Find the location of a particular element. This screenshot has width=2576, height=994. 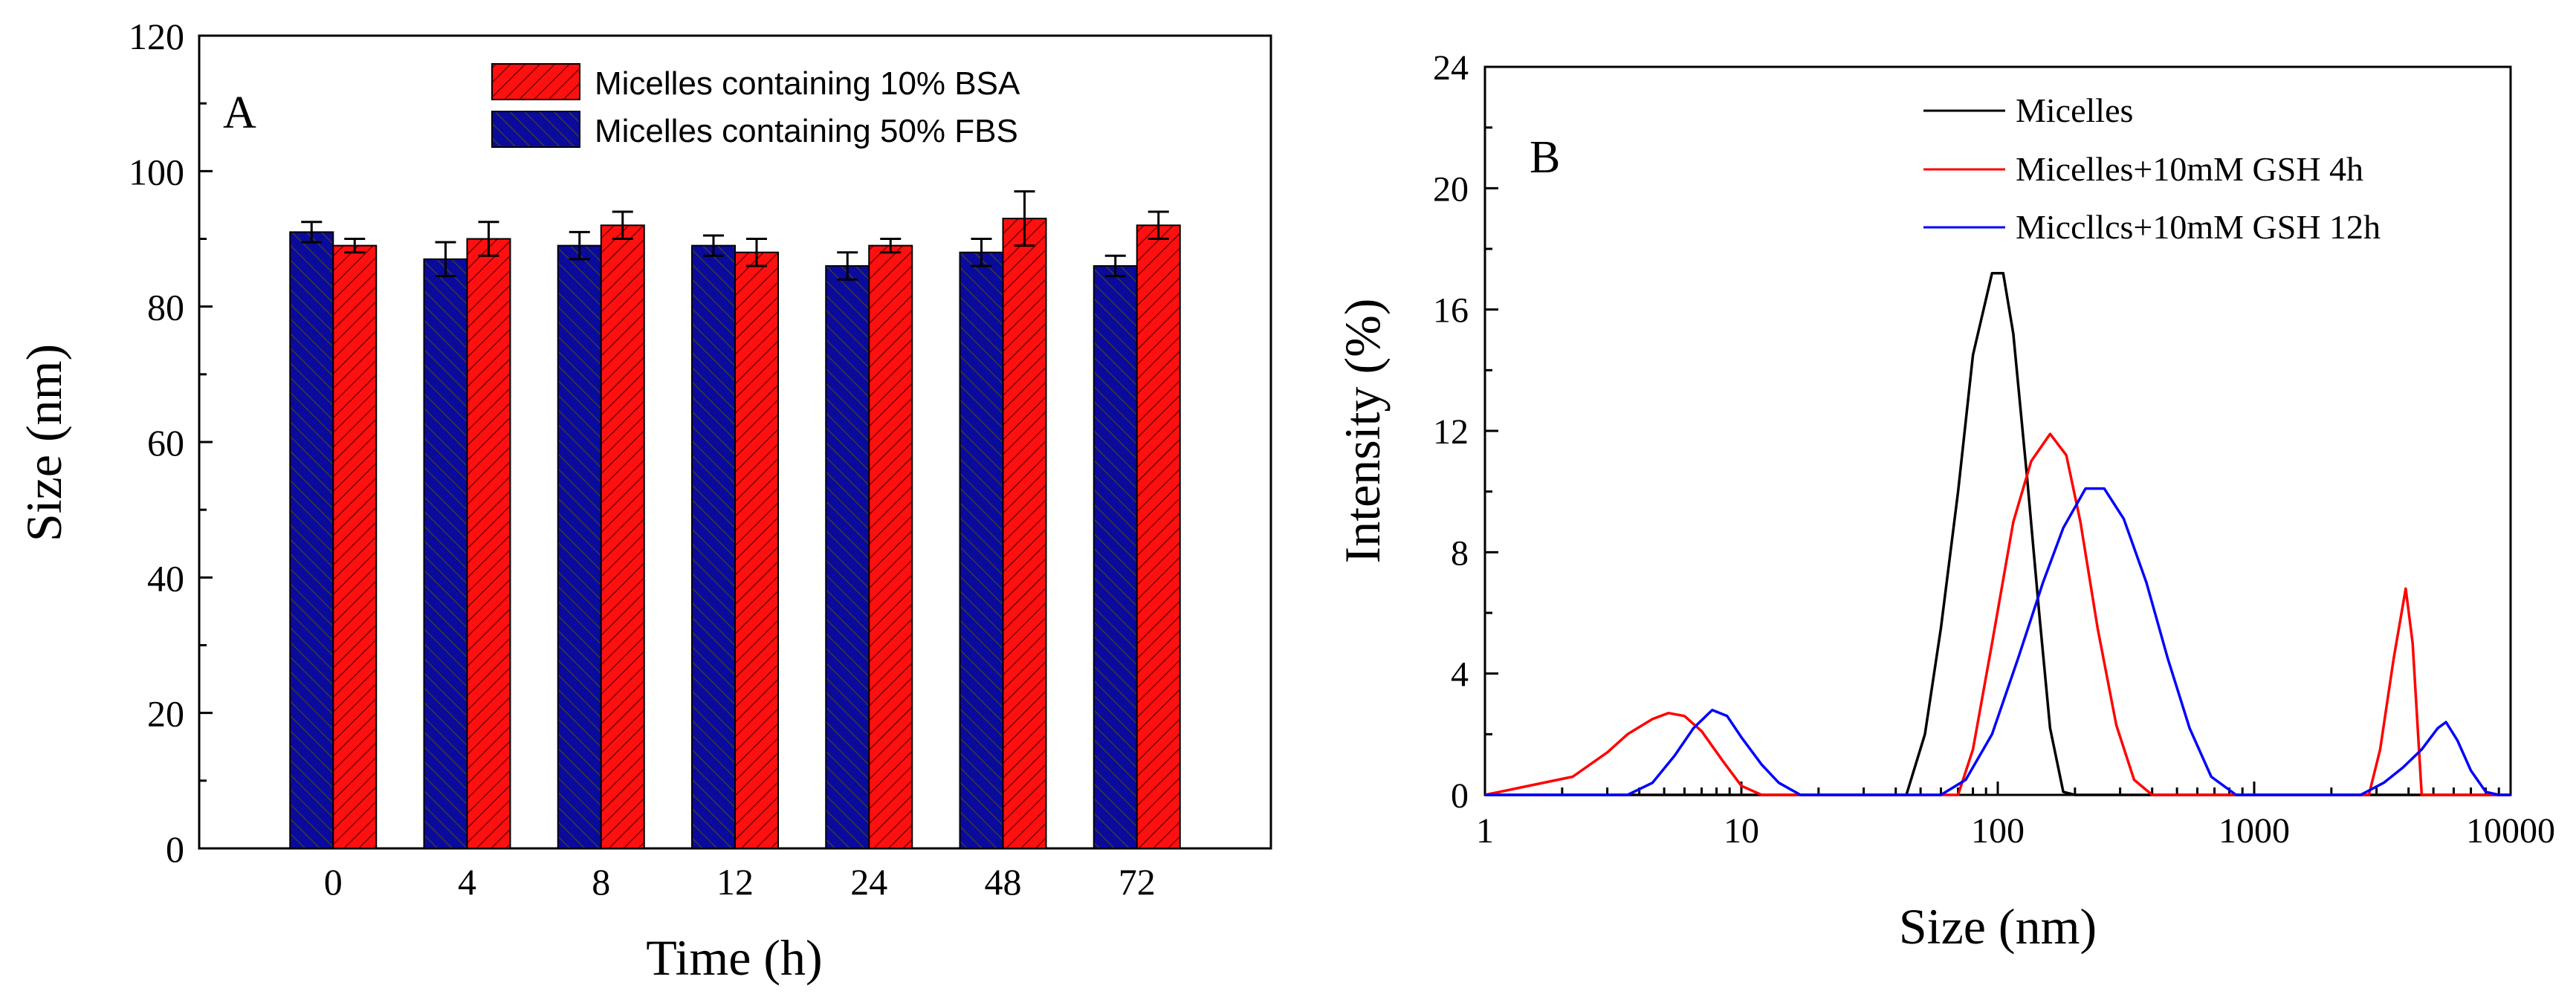

y-tick-label: 100 is located at coordinates (156, 171).